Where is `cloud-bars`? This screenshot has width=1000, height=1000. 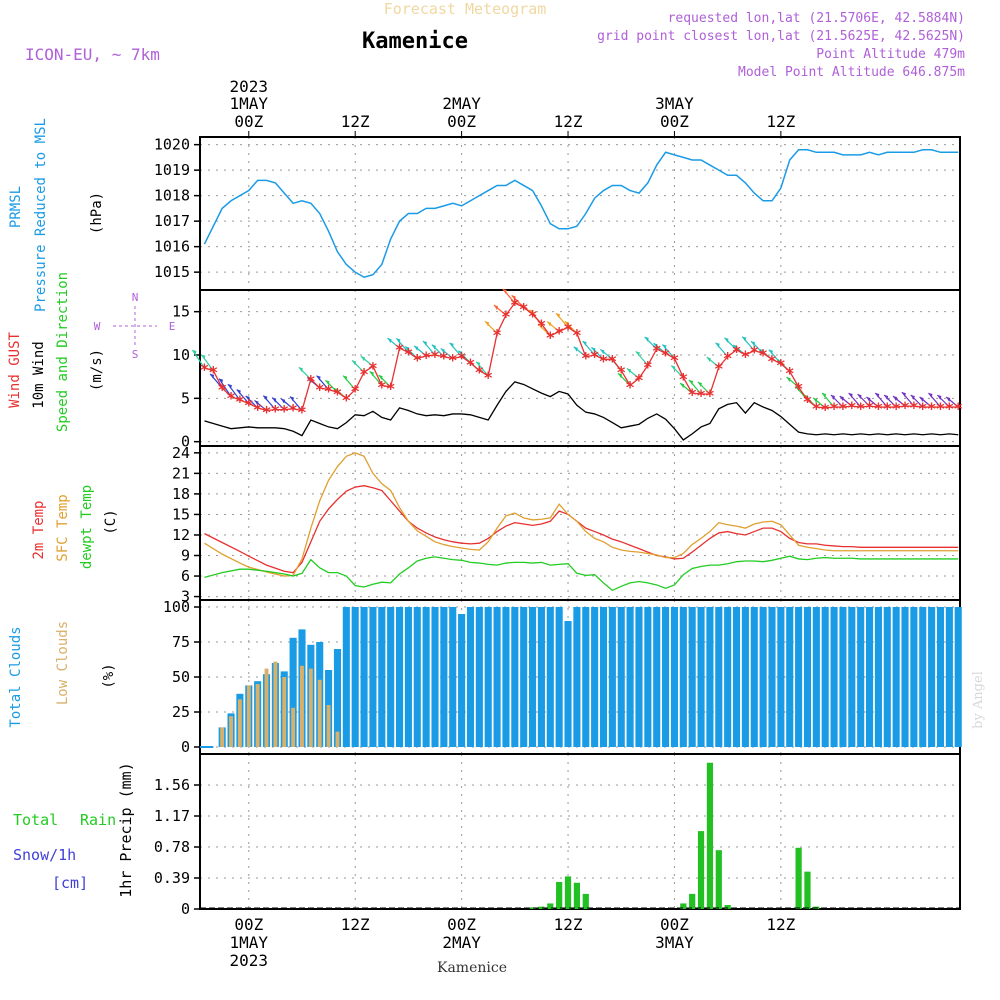
cloud-bars is located at coordinates (581, 677).